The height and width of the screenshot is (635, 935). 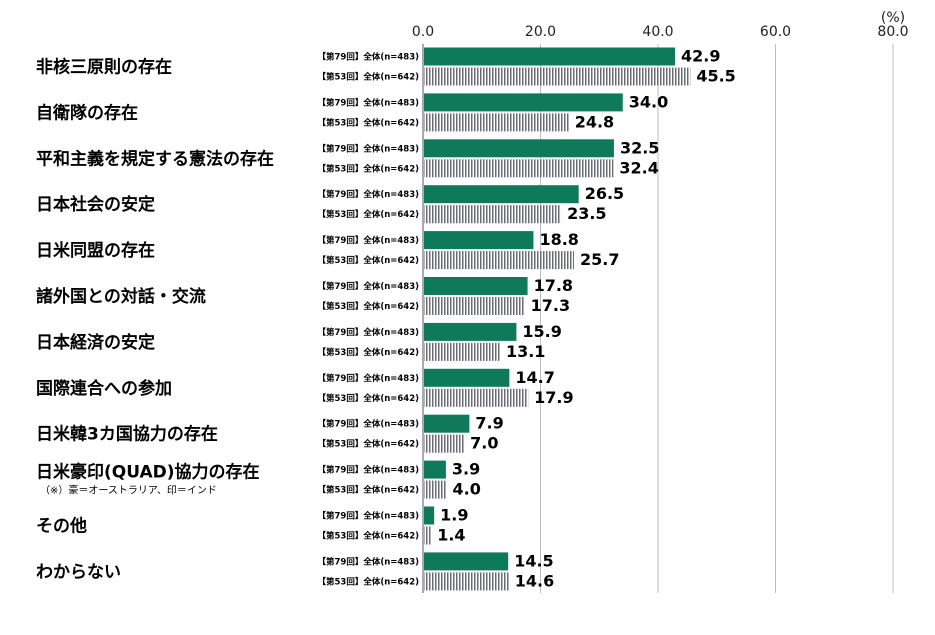 I want to click on category-label: 日本経済の安定, so click(x=95, y=342).